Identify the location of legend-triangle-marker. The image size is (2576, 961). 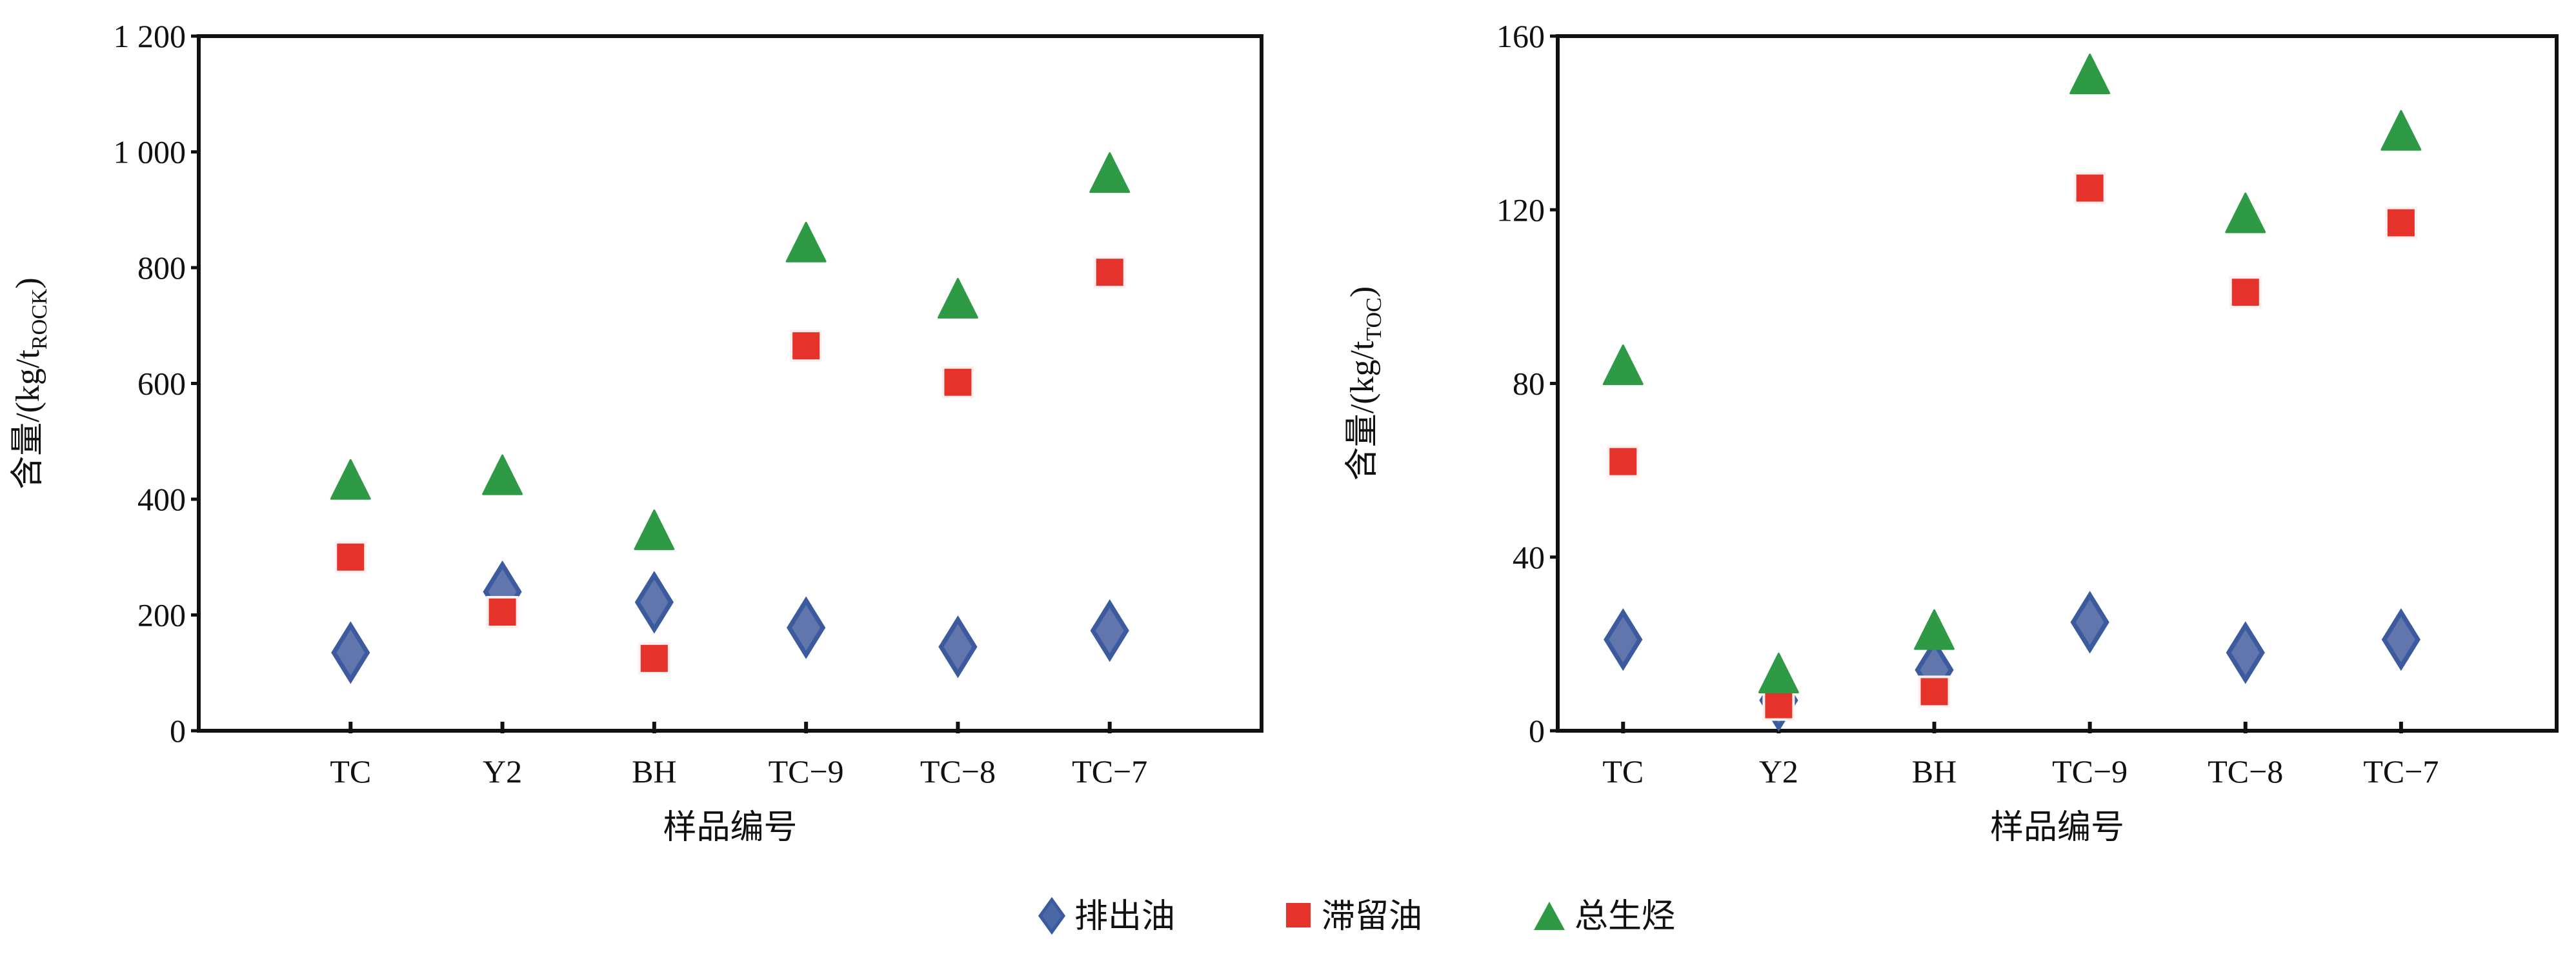
(1550, 916).